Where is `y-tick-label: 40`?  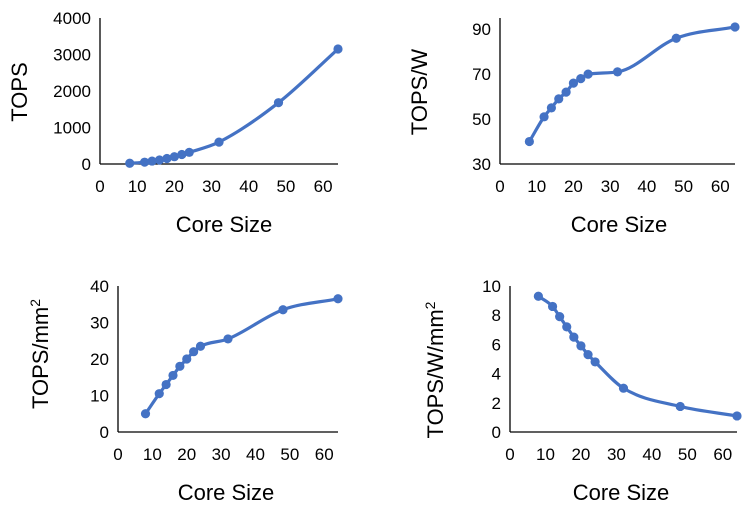 y-tick-label: 40 is located at coordinates (99, 286).